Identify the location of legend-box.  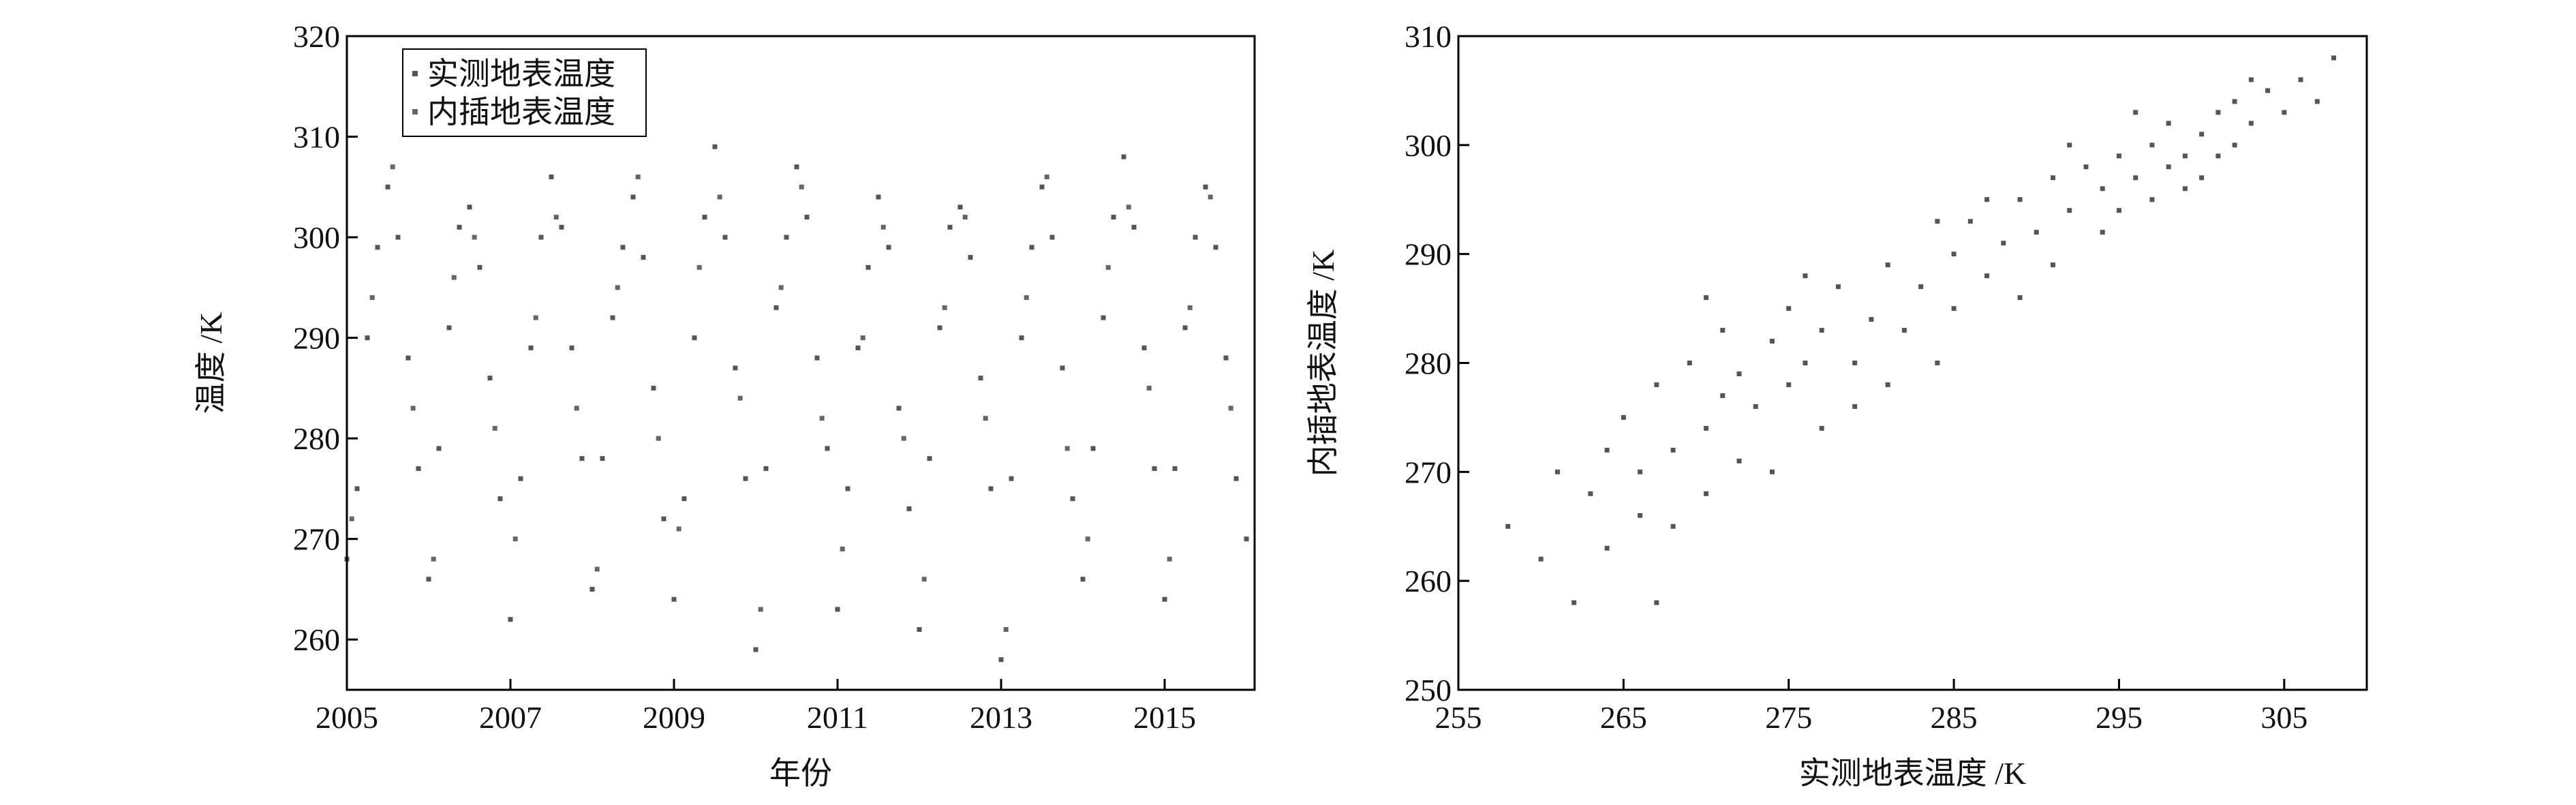
(524, 92).